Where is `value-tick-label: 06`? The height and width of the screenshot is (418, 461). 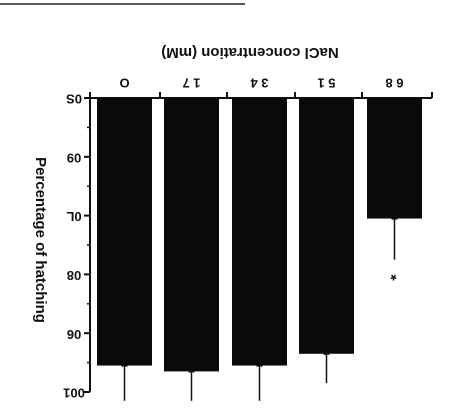 value-tick-label: 06 is located at coordinates (74, 334).